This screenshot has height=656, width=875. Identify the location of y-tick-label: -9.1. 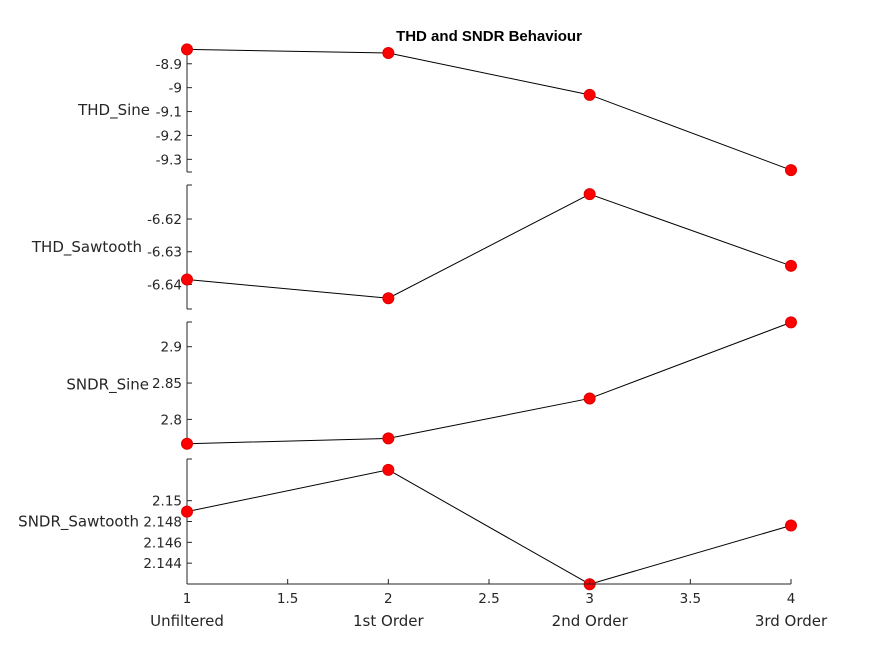
(169, 113).